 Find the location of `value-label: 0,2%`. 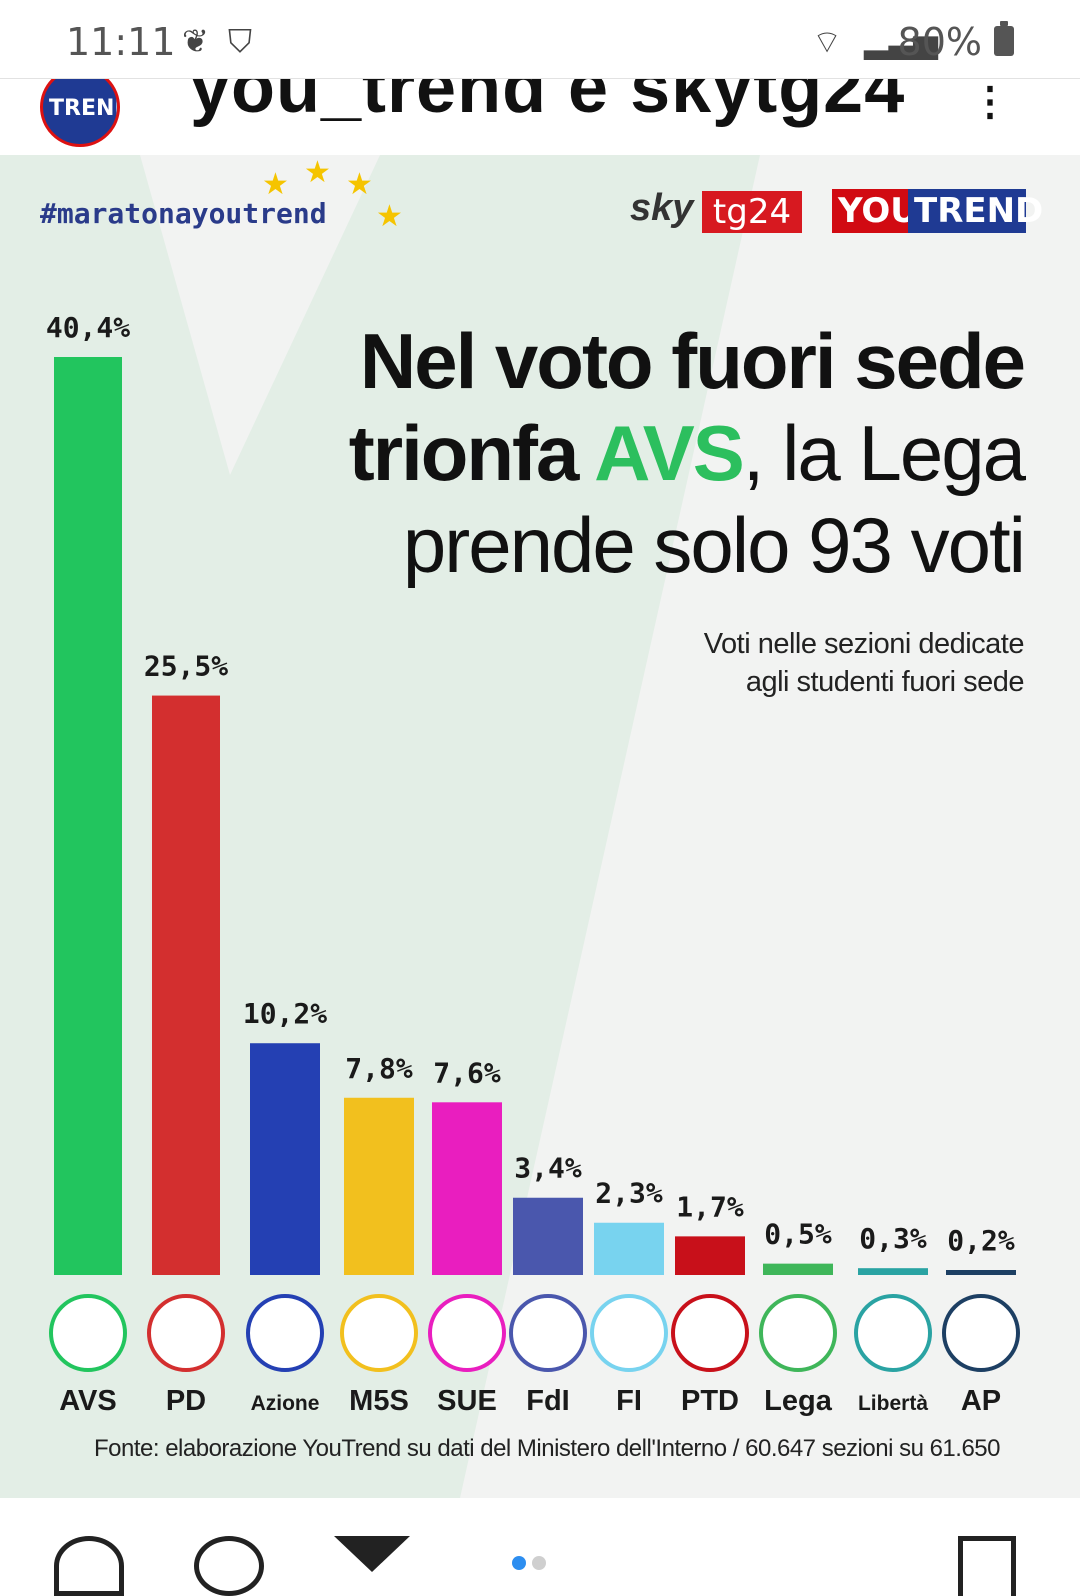

value-label: 0,2% is located at coordinates (981, 1240).